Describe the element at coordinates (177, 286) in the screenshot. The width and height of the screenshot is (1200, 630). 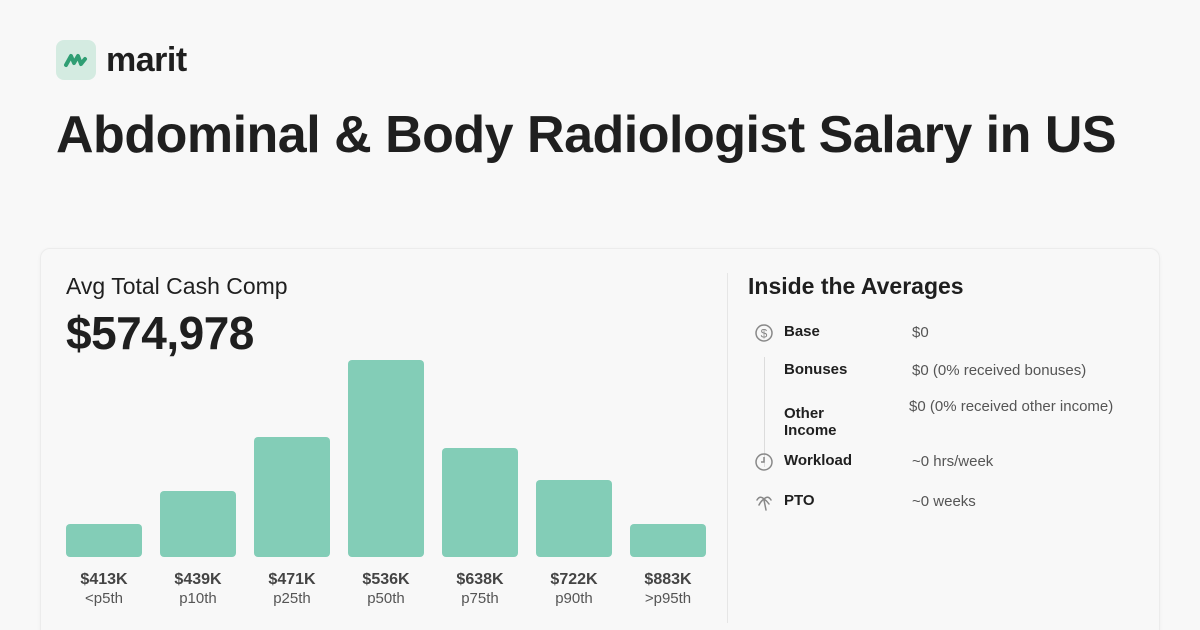
I see `avg-comp-label: Avg Total Cash Comp` at that location.